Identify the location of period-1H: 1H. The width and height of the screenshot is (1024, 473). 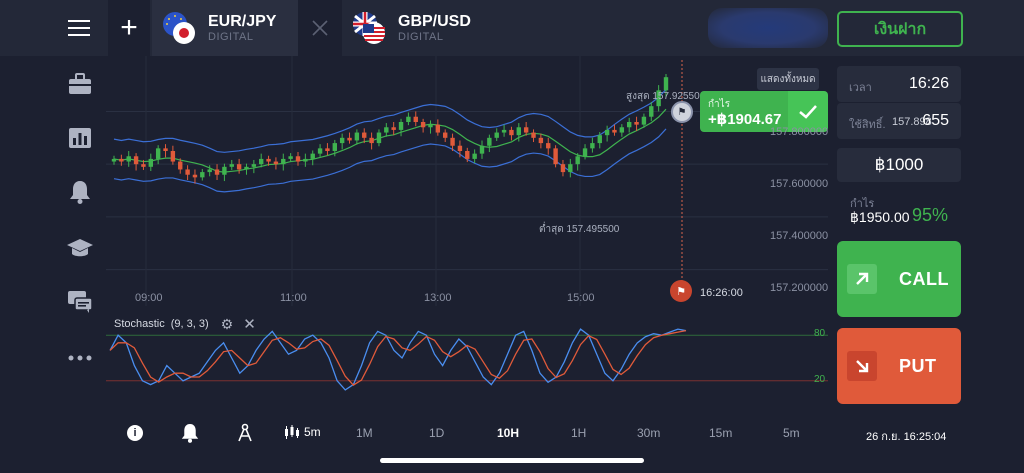
(579, 433).